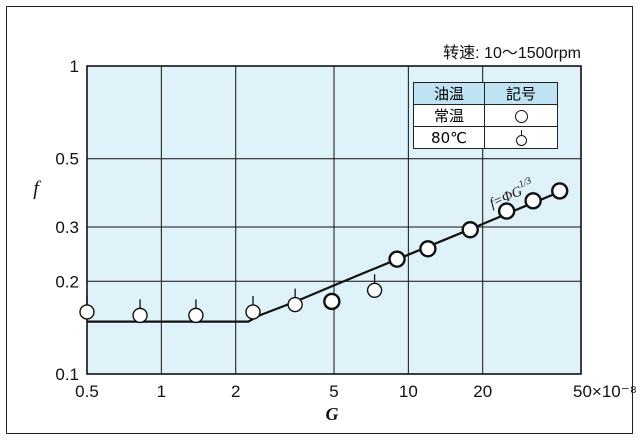 The width and height of the screenshot is (640, 441). Describe the element at coordinates (235, 391) in the screenshot. I see `x-tick-label: 2` at that location.